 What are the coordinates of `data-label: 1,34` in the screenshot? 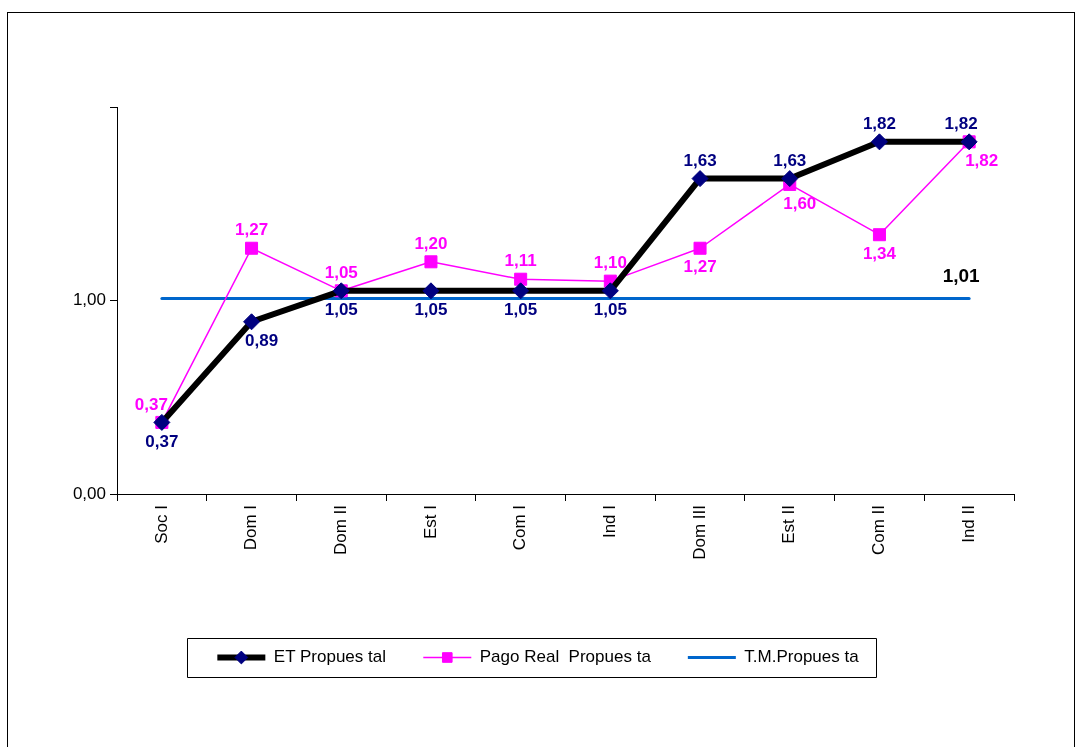 It's located at (879, 253).